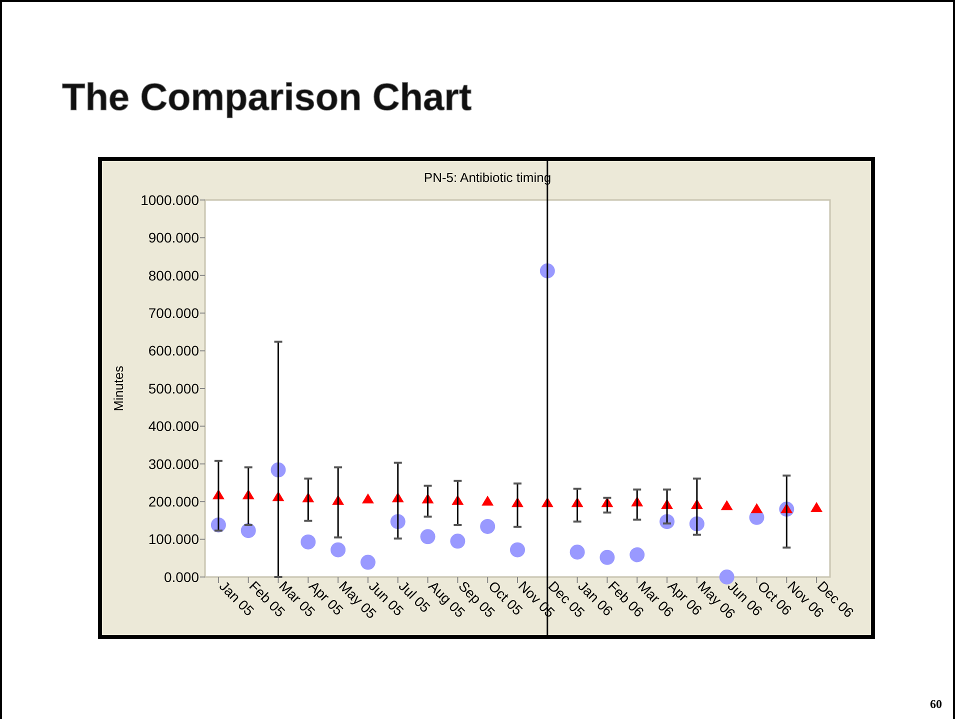 This screenshot has height=719, width=955. Describe the element at coordinates (174, 426) in the screenshot. I see `y-tick-label: 400.000` at that location.